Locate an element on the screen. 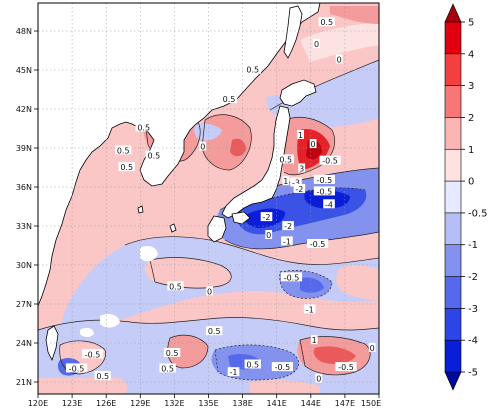 The image size is (499, 408). colorbar-labels: 5 4 3 2 1 0 -0.5 -1 -2 -3 -4 -5 is located at coordinates (478, 198).